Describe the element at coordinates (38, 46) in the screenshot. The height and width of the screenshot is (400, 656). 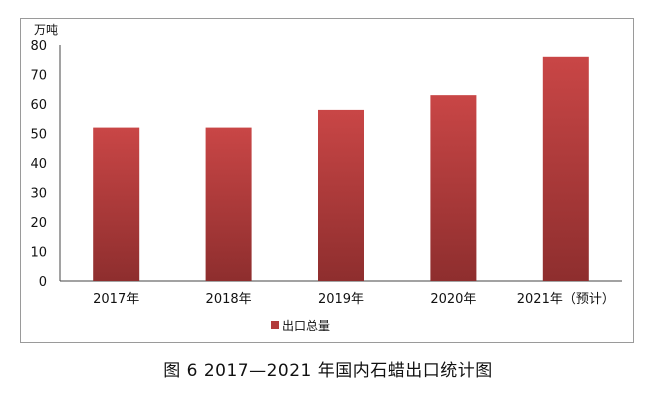
I see `y-tick-label: 80` at that location.